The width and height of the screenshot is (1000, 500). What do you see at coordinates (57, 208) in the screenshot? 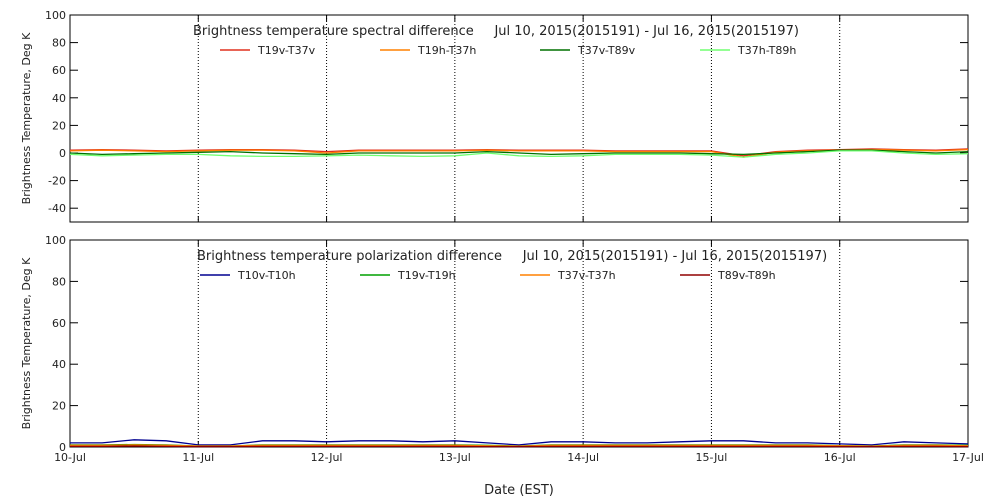
I see `y-tick-label: -40` at bounding box center [57, 208].